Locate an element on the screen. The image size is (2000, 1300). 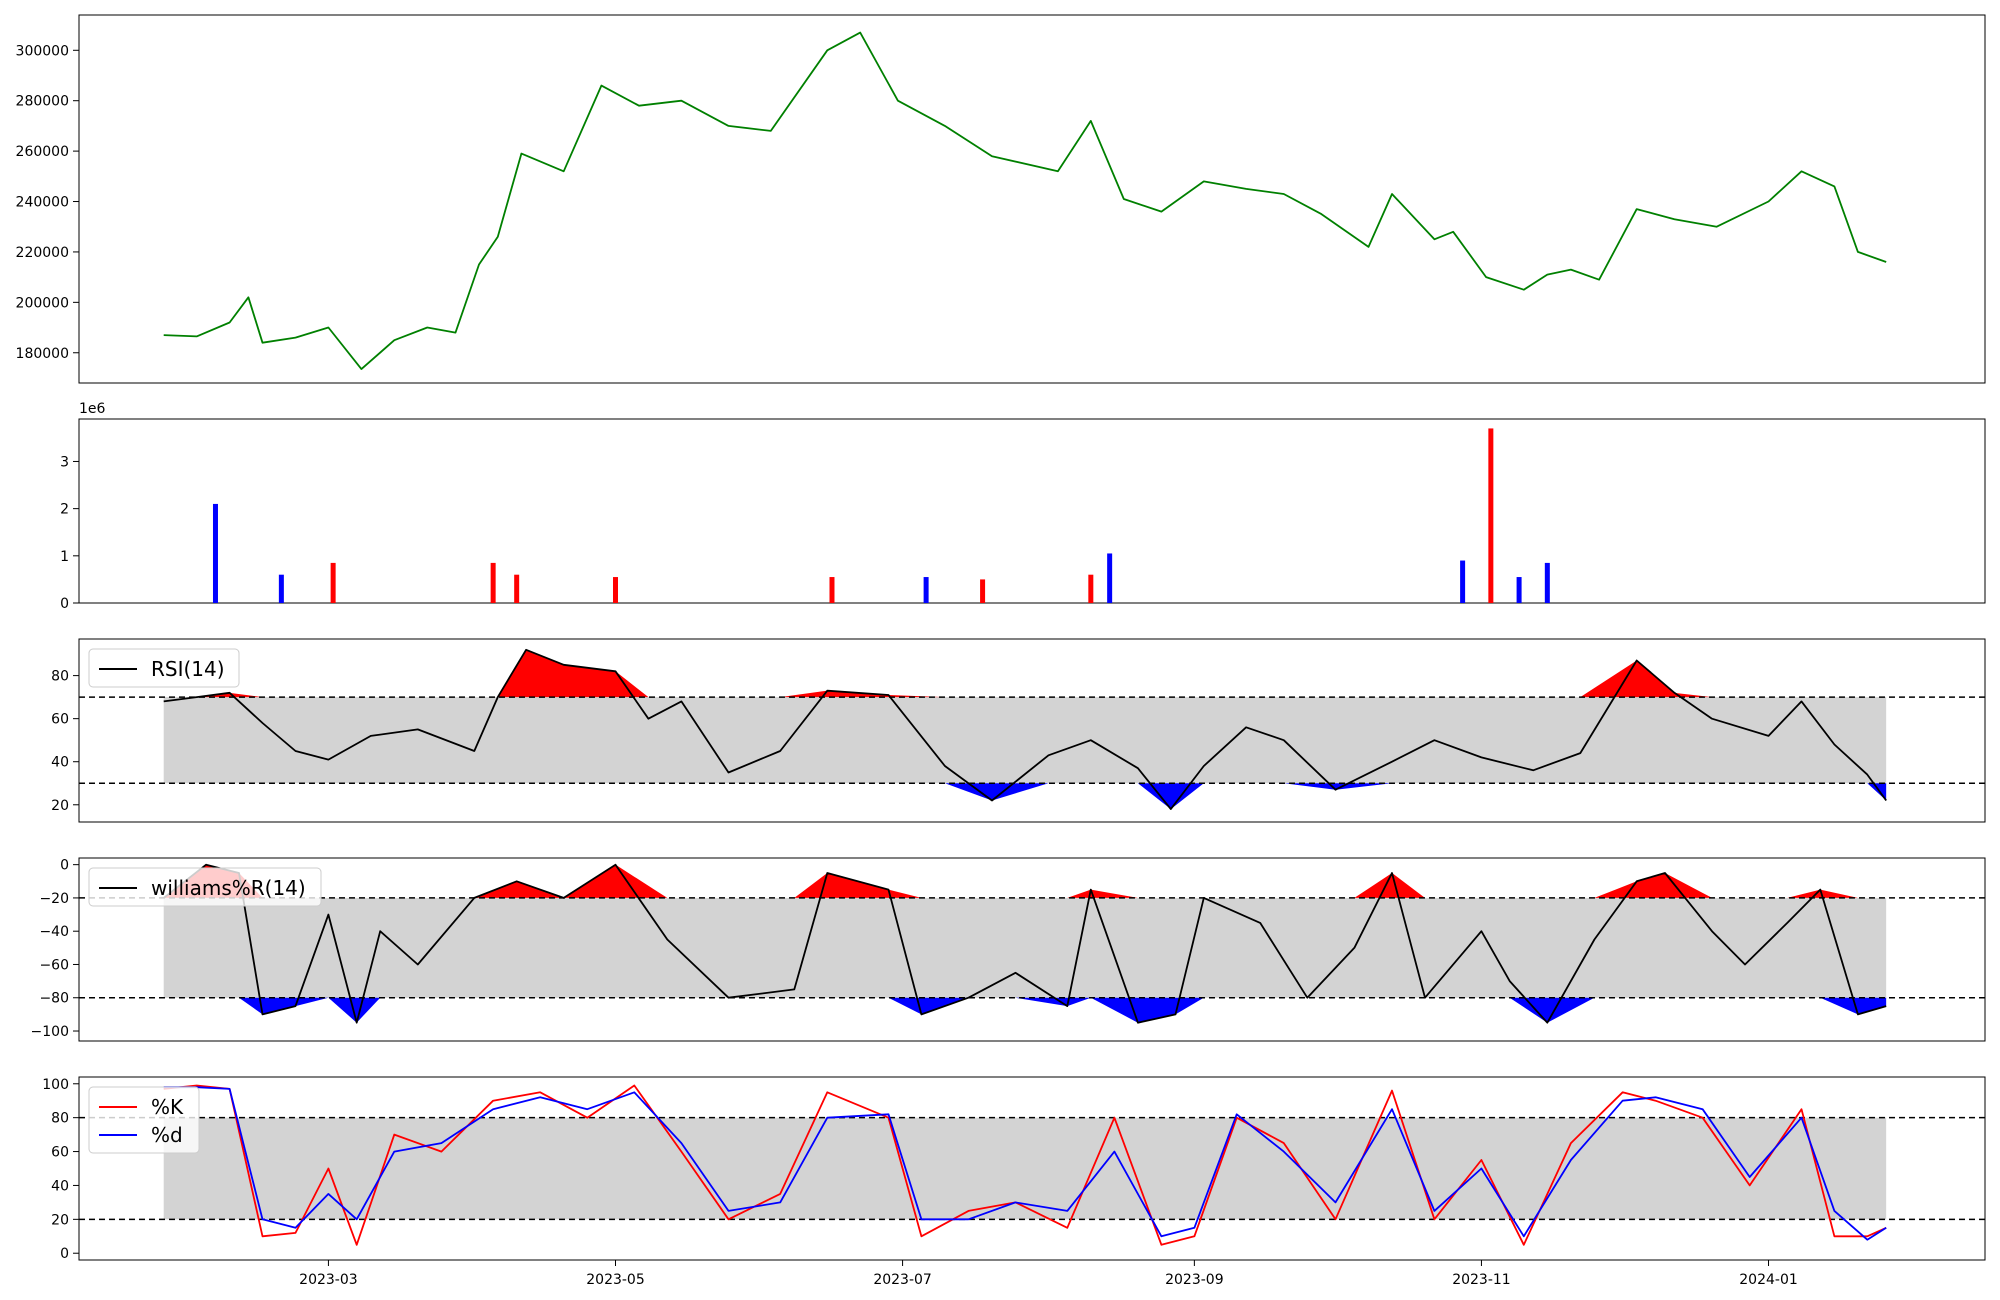
x-tick-label: 2023-05 is located at coordinates (615, 1280).